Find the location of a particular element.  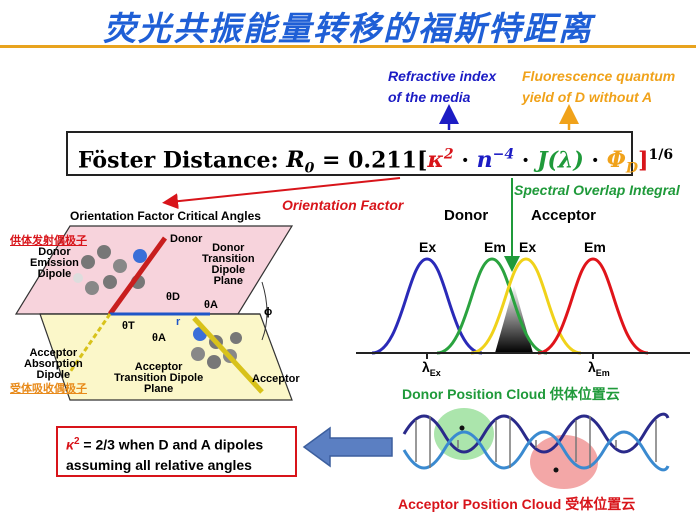

quantum-line-1: Fluorescence quantum is located at coordinates (599, 76).